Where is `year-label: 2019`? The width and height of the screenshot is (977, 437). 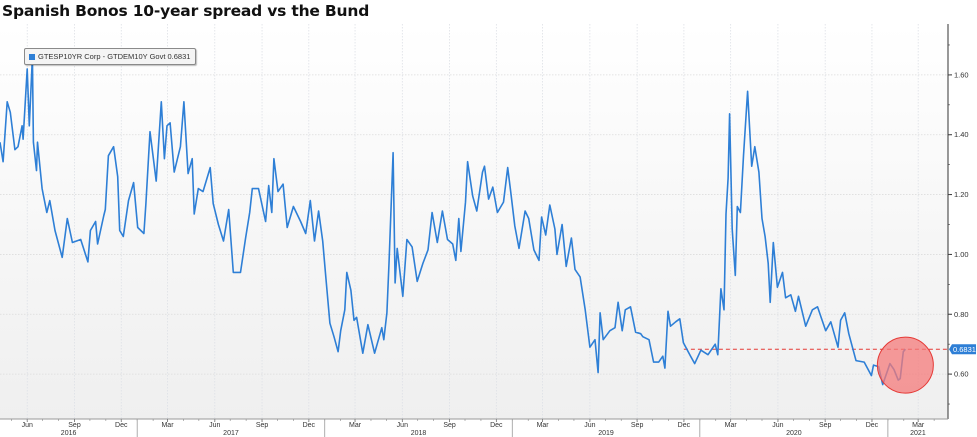 year-label: 2019 is located at coordinates (606, 433).